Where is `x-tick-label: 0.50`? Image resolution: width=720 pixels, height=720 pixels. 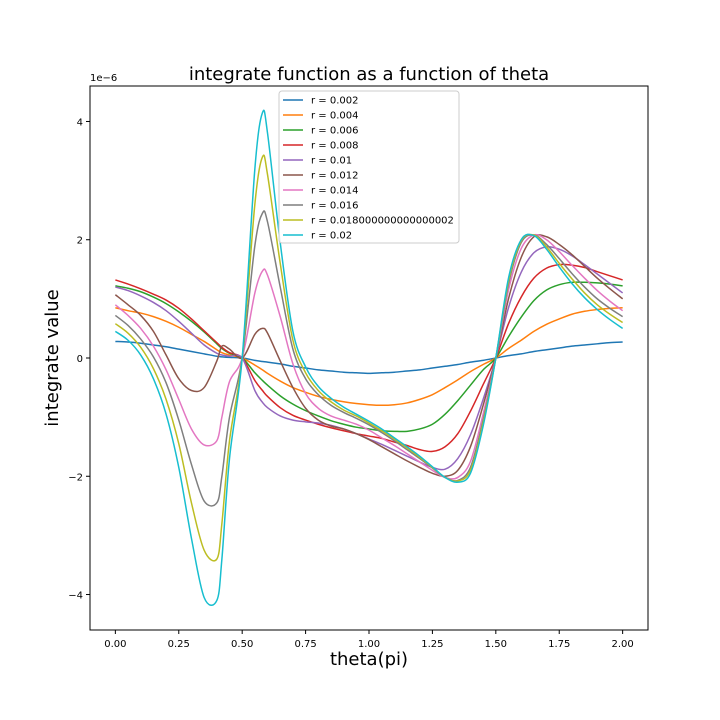
x-tick-label: 0.50 is located at coordinates (242, 644).